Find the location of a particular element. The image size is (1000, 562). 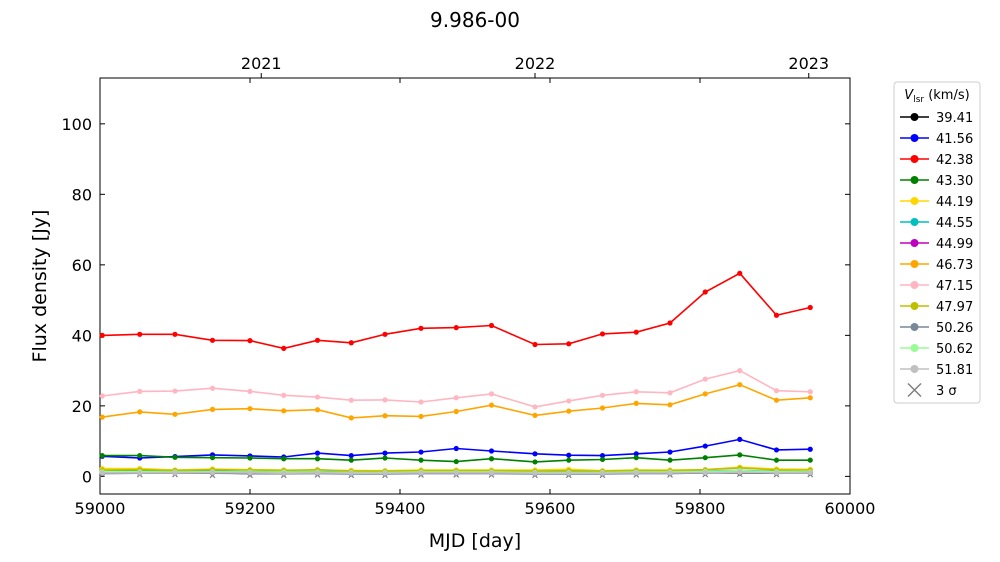

x-axis-title: MJD [day] is located at coordinates (475, 541).